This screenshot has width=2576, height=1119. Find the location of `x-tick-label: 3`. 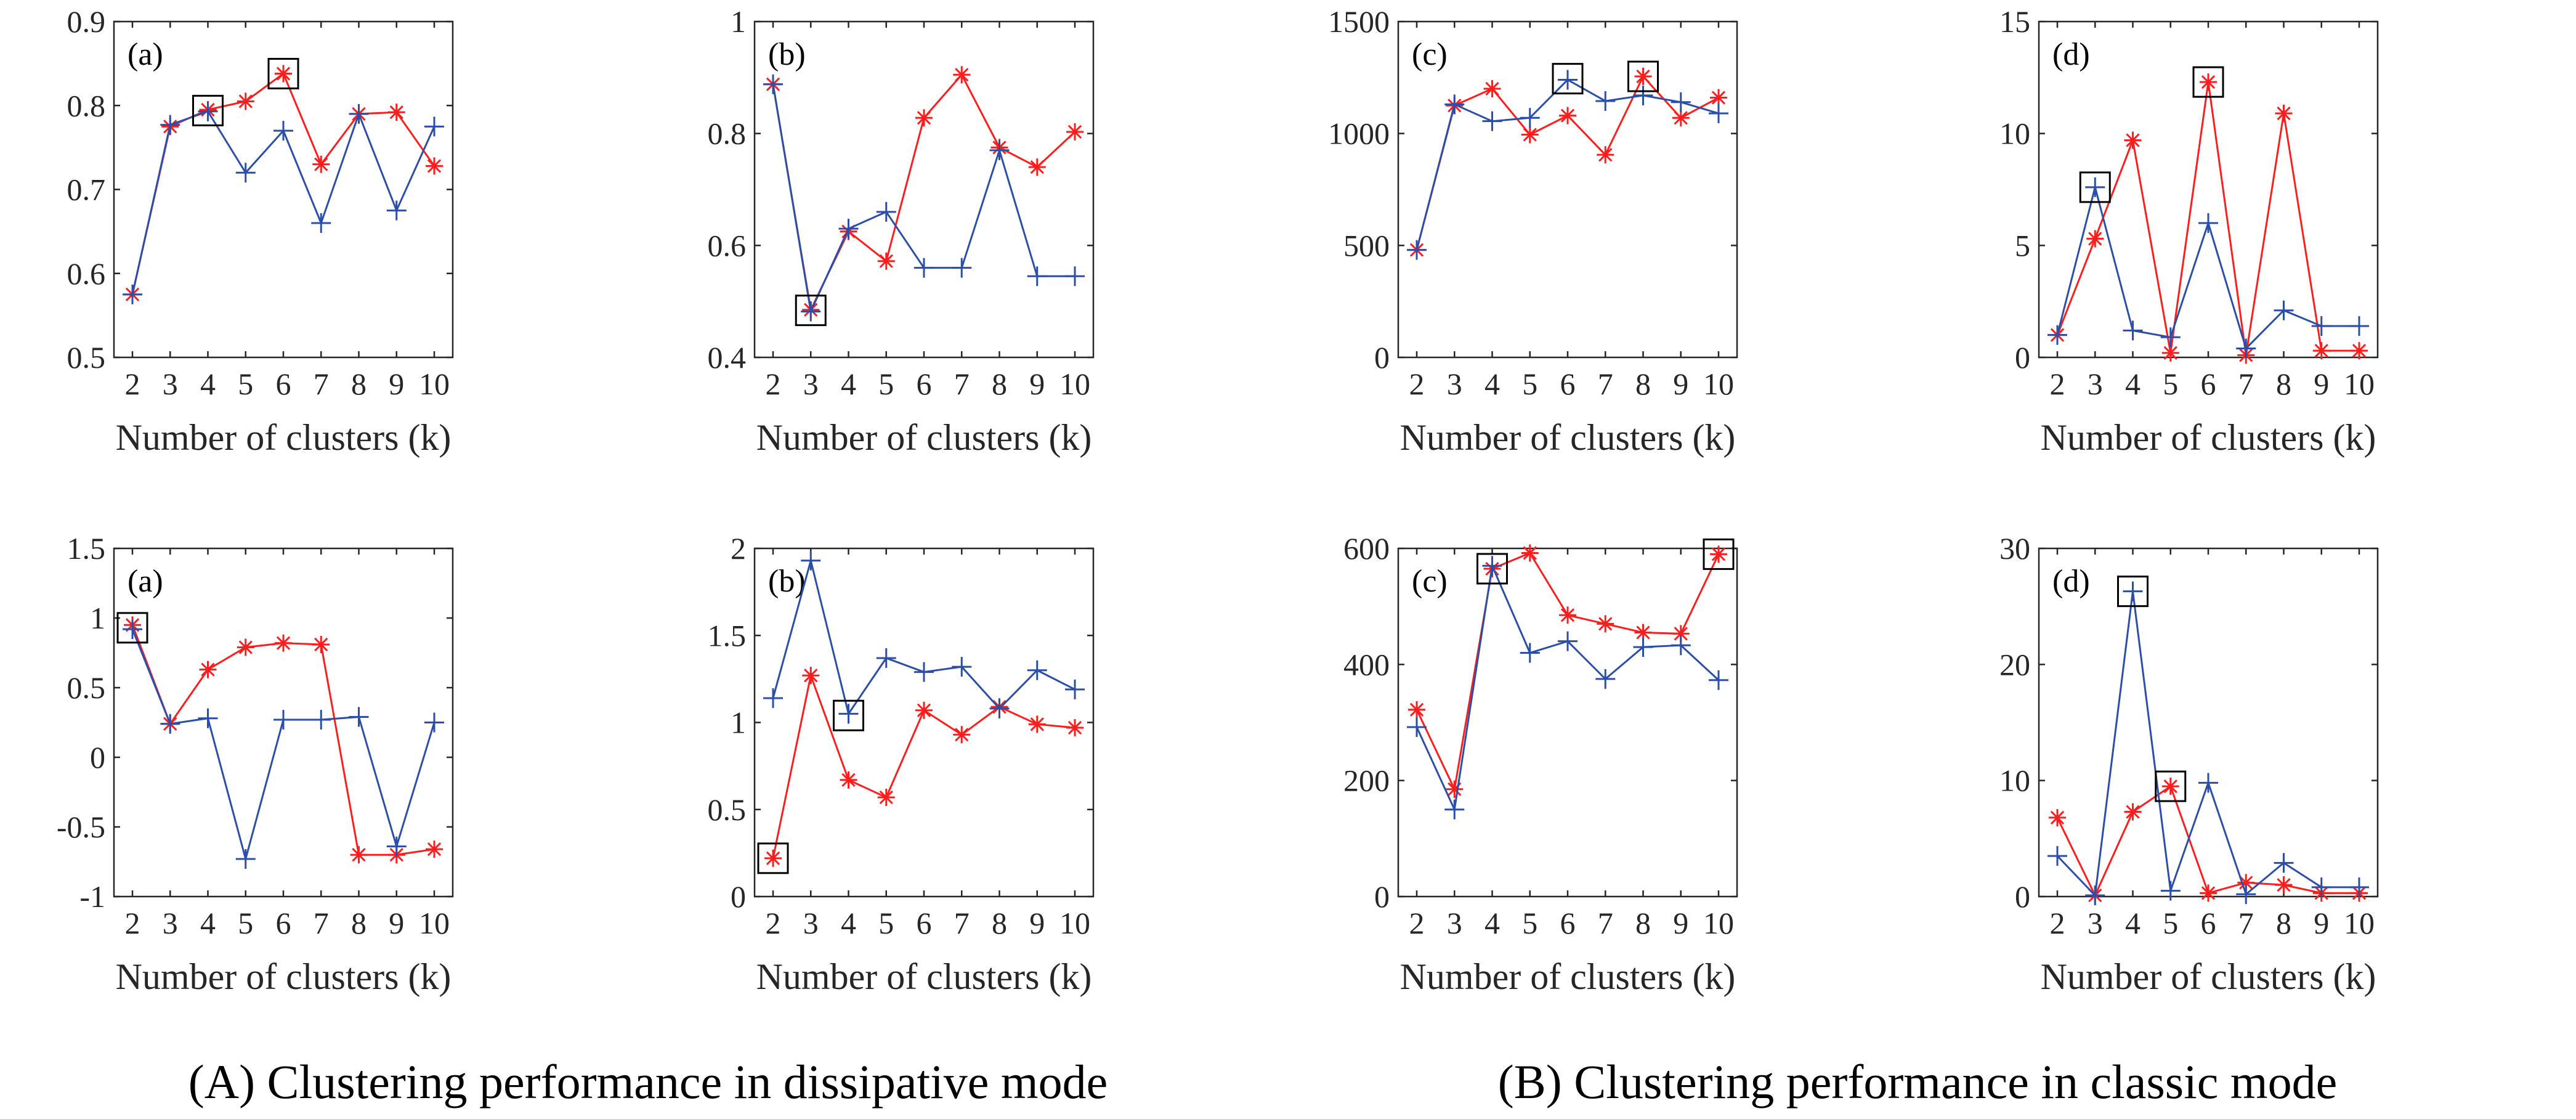

x-tick-label: 3 is located at coordinates (2095, 923).